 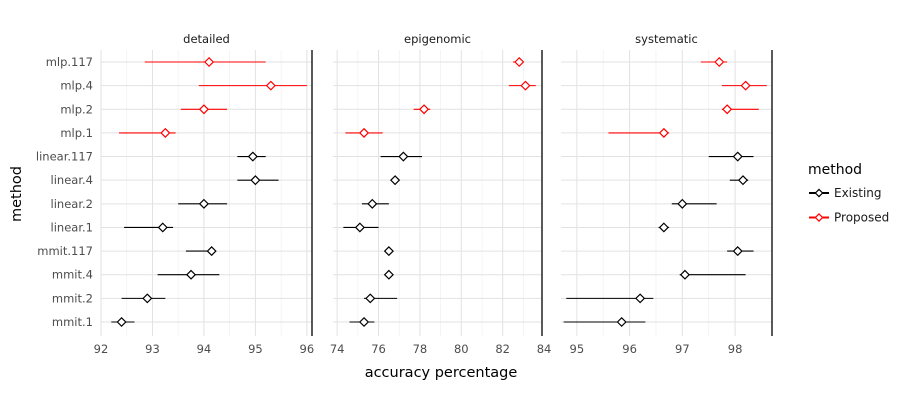 What do you see at coordinates (72, 180) in the screenshot?
I see `y-tick-label: linear.4` at bounding box center [72, 180].